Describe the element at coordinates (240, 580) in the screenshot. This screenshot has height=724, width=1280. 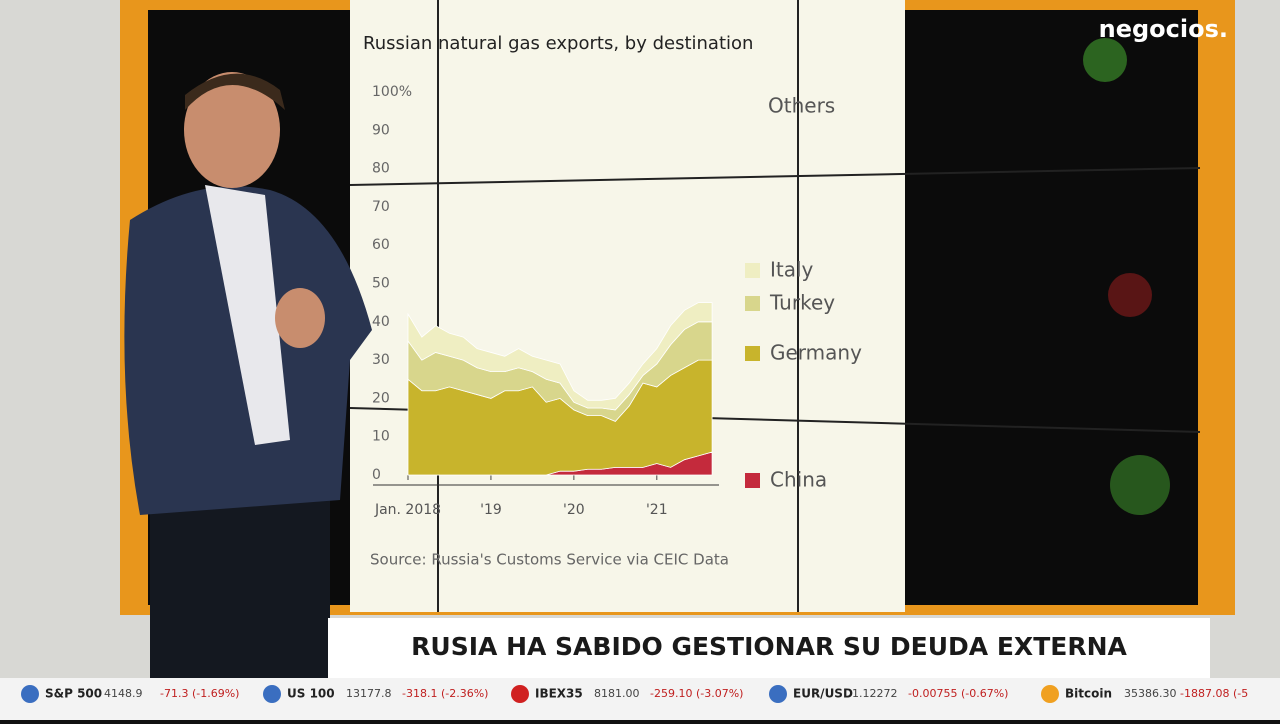
I see `presenter-legs` at that location.